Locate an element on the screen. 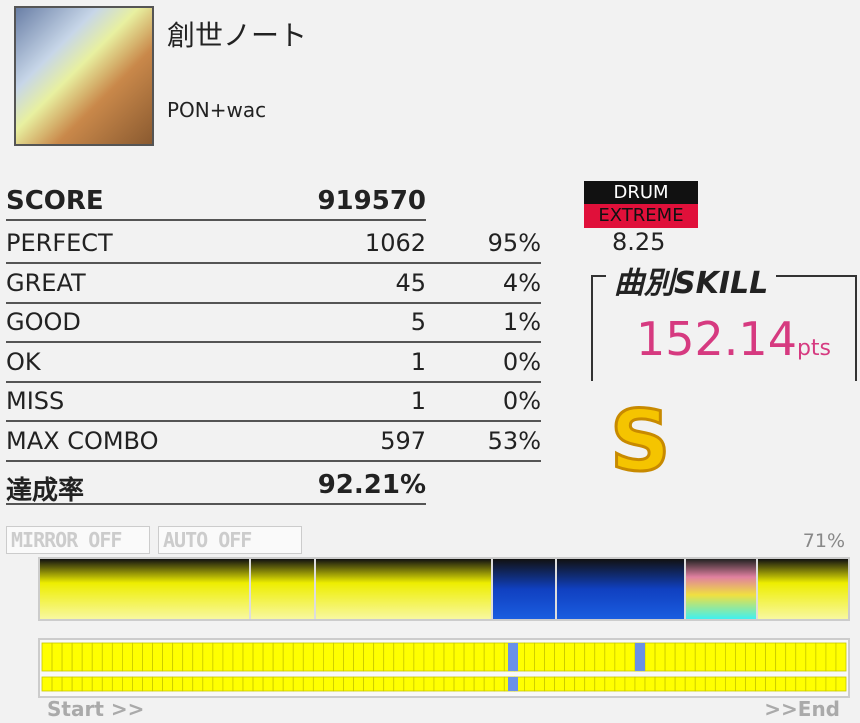 Image resolution: width=860 pixels, height=723 pixels. score-value: 919570 is located at coordinates (371, 201).